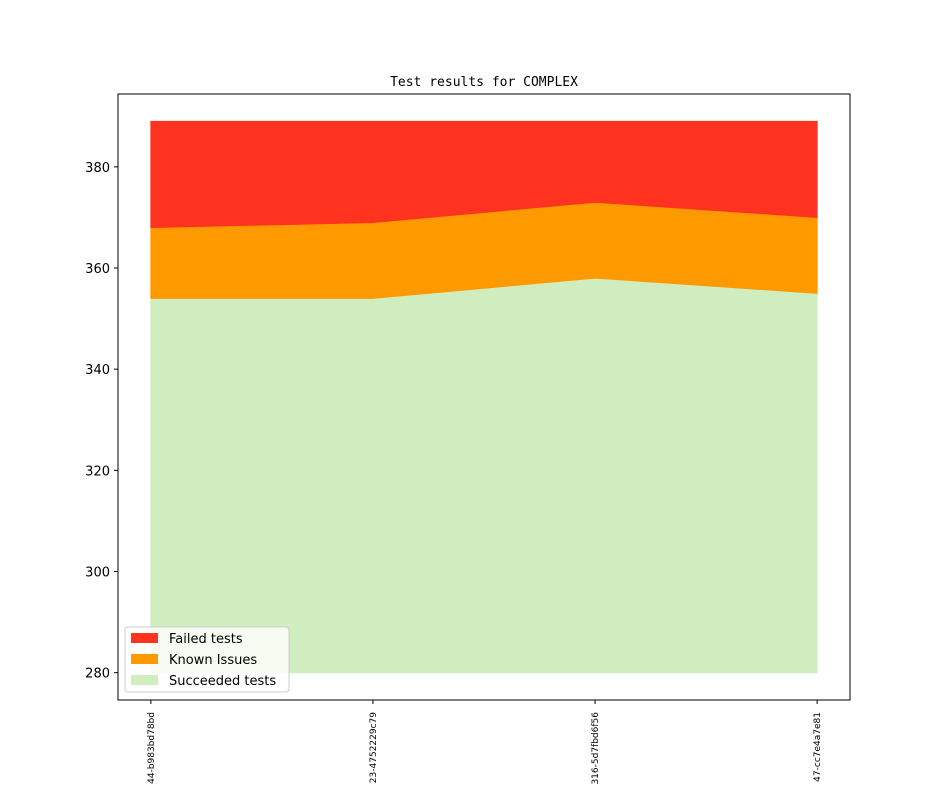 The width and height of the screenshot is (944, 791). What do you see at coordinates (596, 748) in the screenshot?
I see `x-tick-label: 316-5d7fbd6f56` at bounding box center [596, 748].